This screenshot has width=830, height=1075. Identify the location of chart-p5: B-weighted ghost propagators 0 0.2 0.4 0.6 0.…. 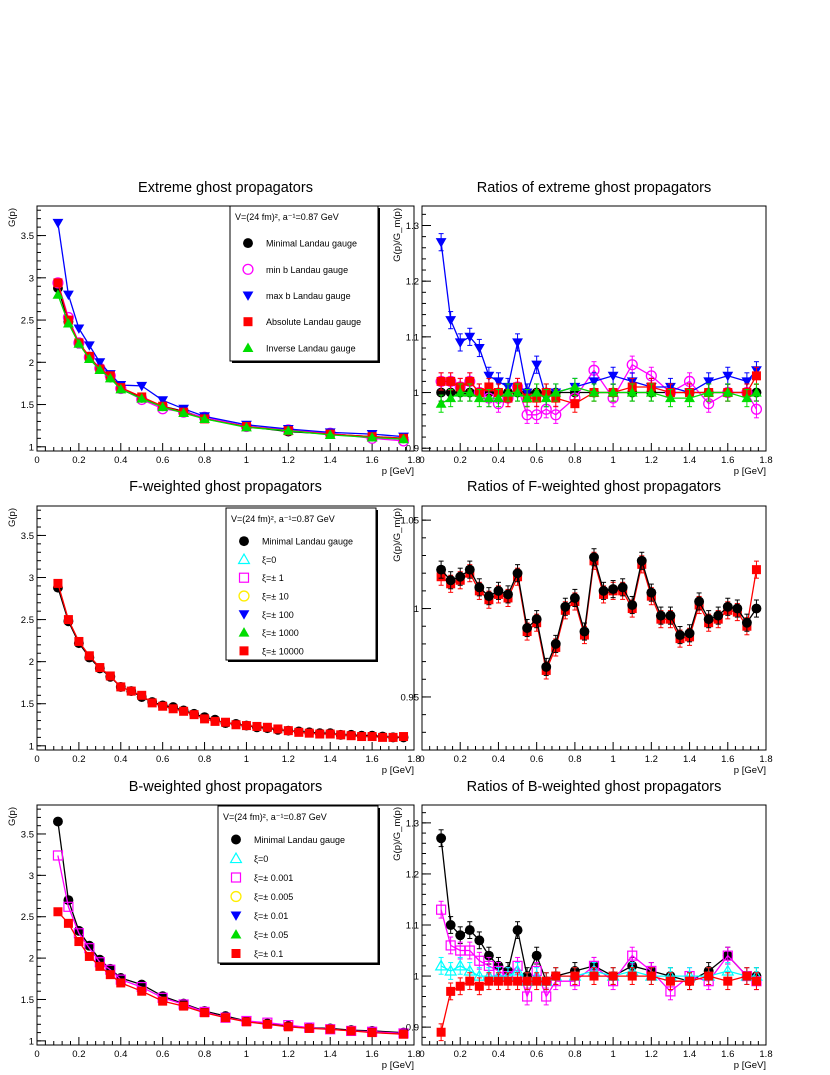
(214, 925).